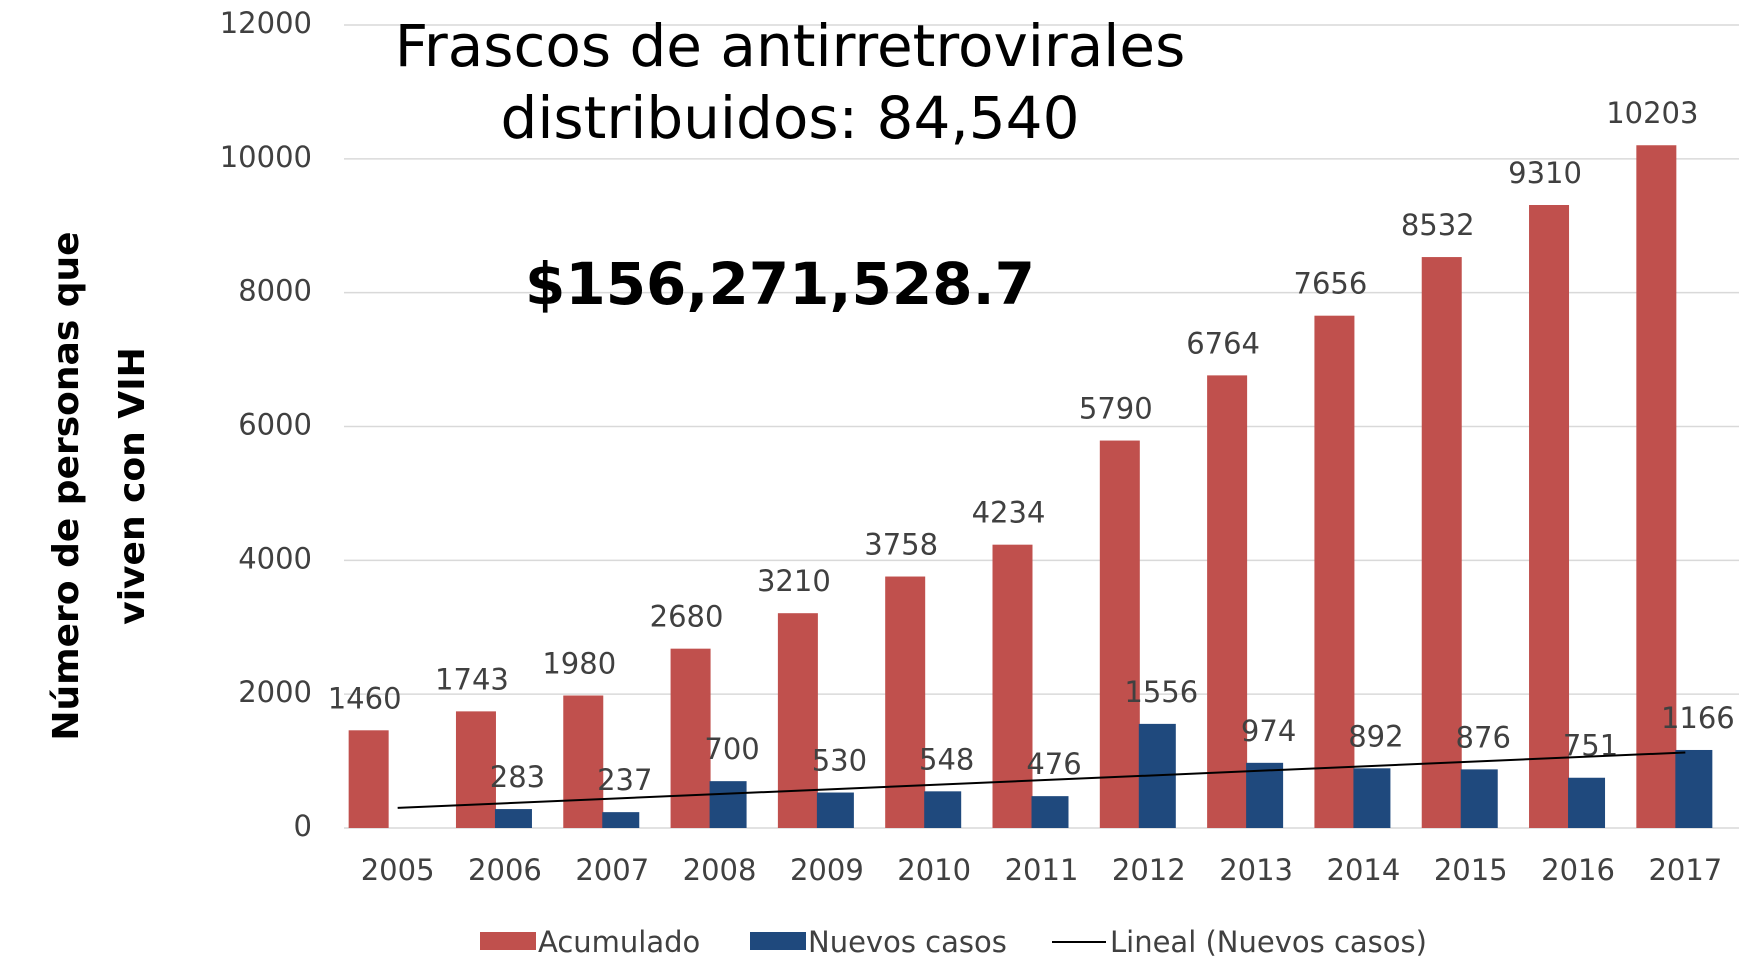  What do you see at coordinates (275, 558) in the screenshot?
I see `y-tick-label: 4000` at bounding box center [275, 558].